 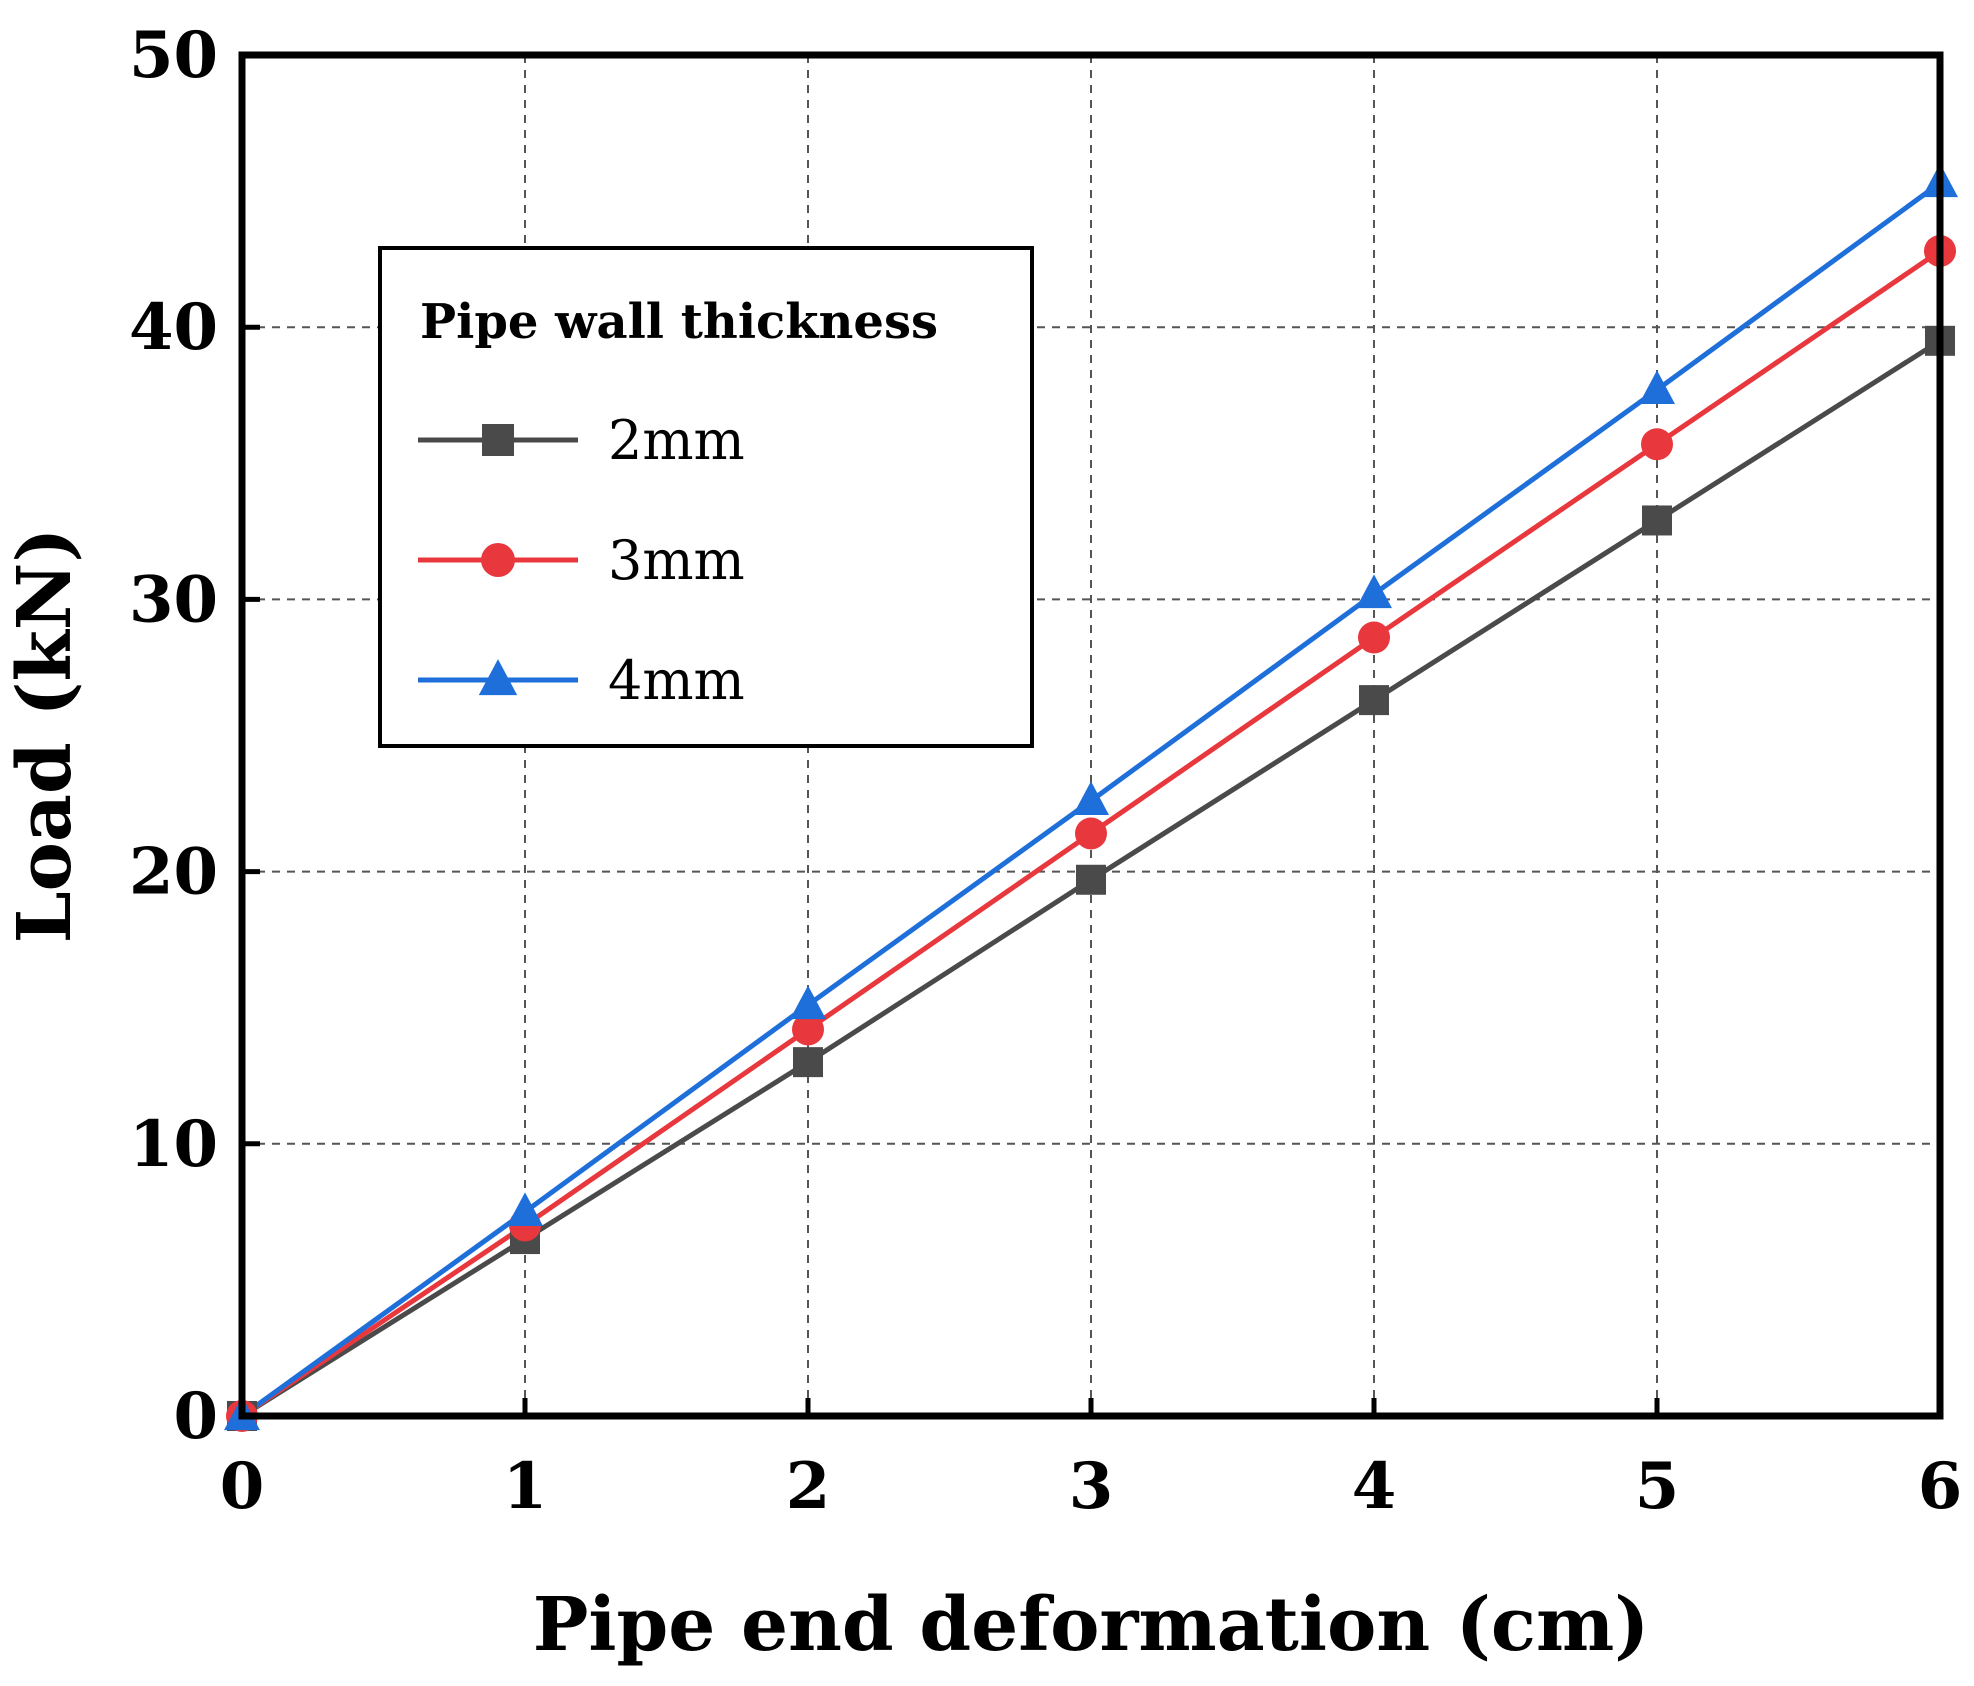 What do you see at coordinates (1940, 1486) in the screenshot?
I see `x-tick-label: 6` at bounding box center [1940, 1486].